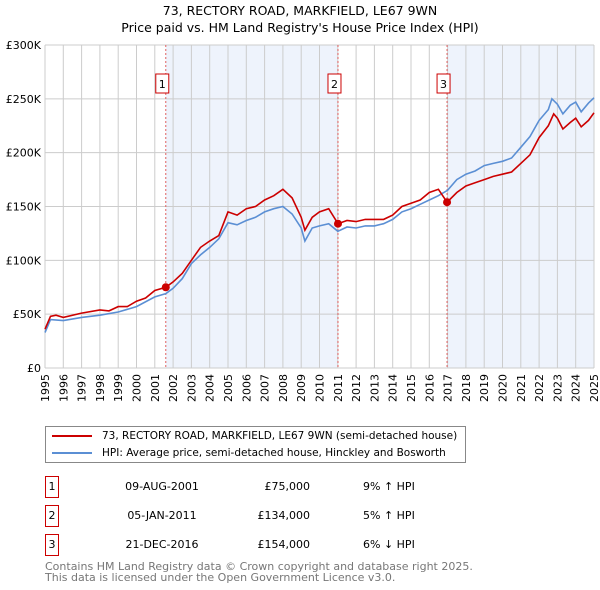 The height and width of the screenshot is (590, 600). I want to click on x-tick-label: 2003, so click(191, 388).